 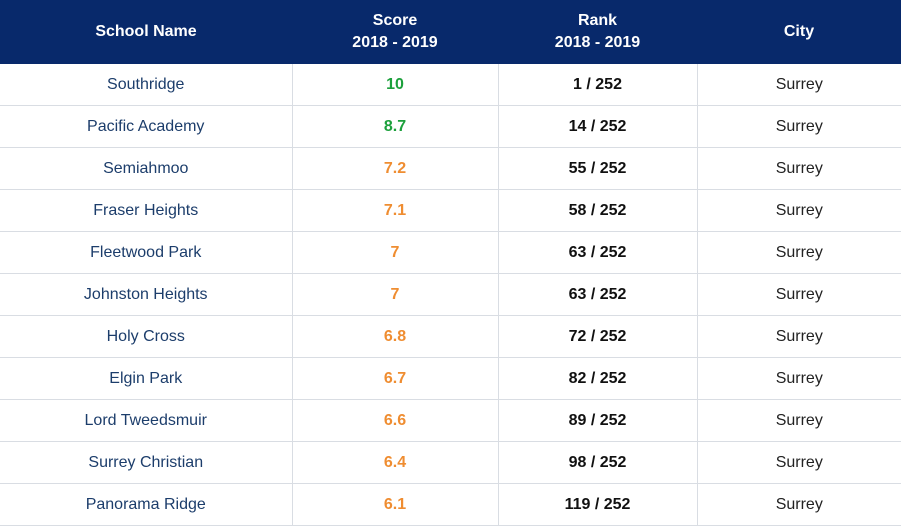 What do you see at coordinates (394, 336) in the screenshot?
I see `score-value: 6.8` at bounding box center [394, 336].